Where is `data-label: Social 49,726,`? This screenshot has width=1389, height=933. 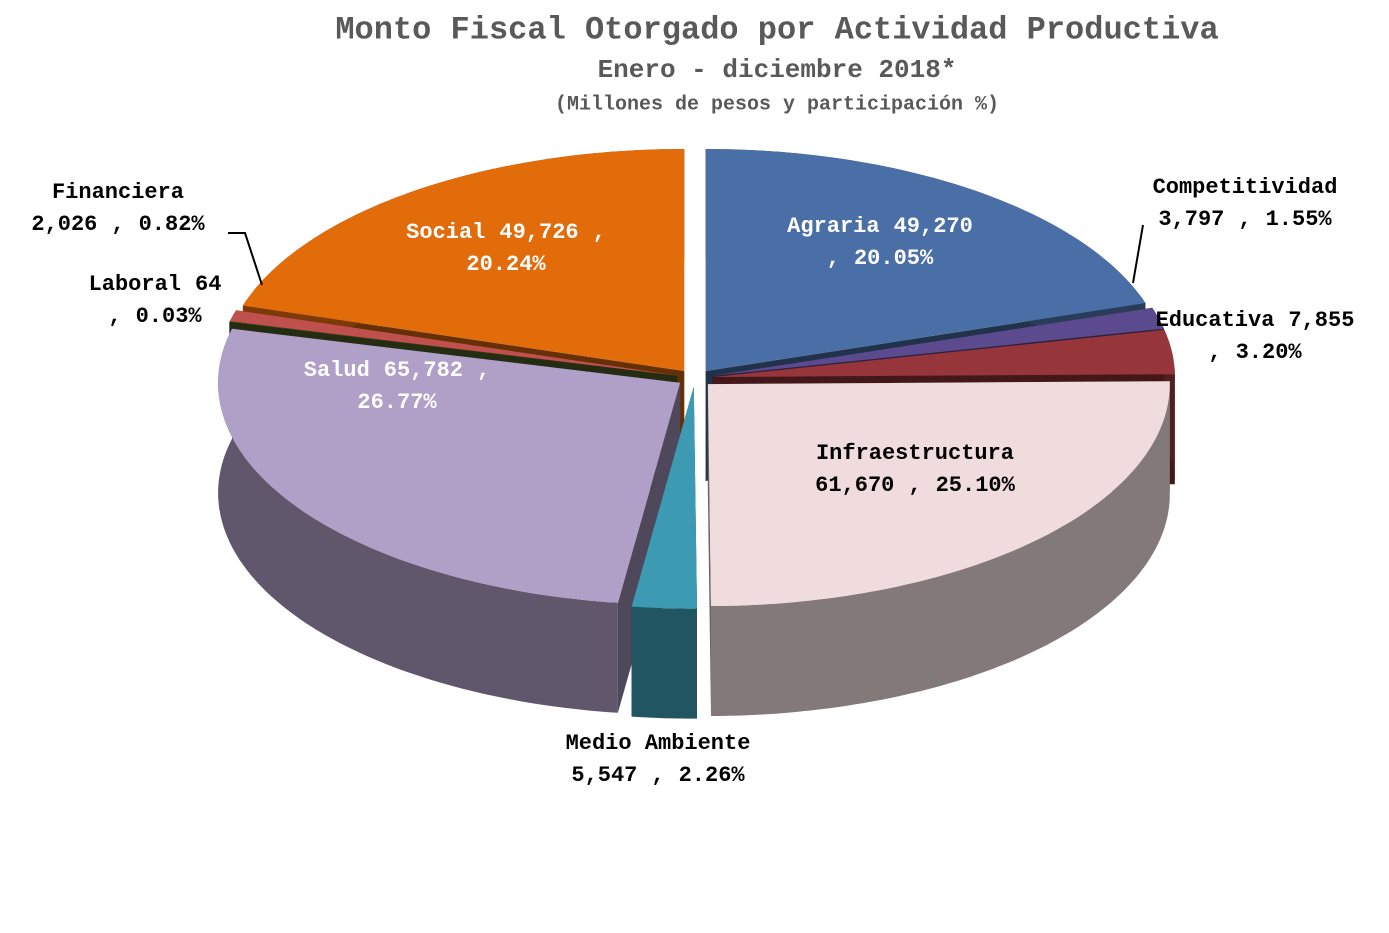
data-label: Social 49,726, is located at coordinates (506, 232).